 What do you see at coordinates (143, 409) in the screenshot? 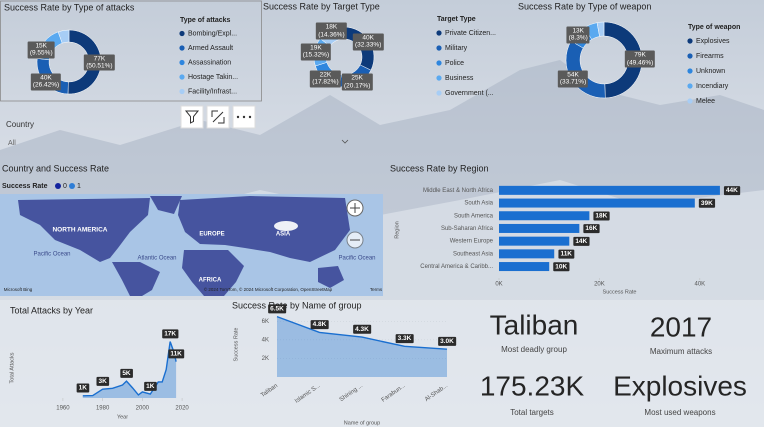
I see `x-tick-label: 2000` at bounding box center [143, 409].